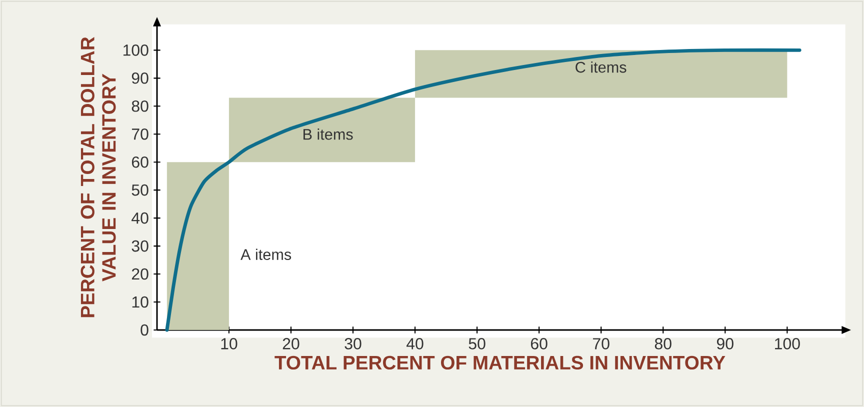 This screenshot has width=864, height=407. What do you see at coordinates (144, 330) in the screenshot?
I see `y-tick-label: 0` at bounding box center [144, 330].